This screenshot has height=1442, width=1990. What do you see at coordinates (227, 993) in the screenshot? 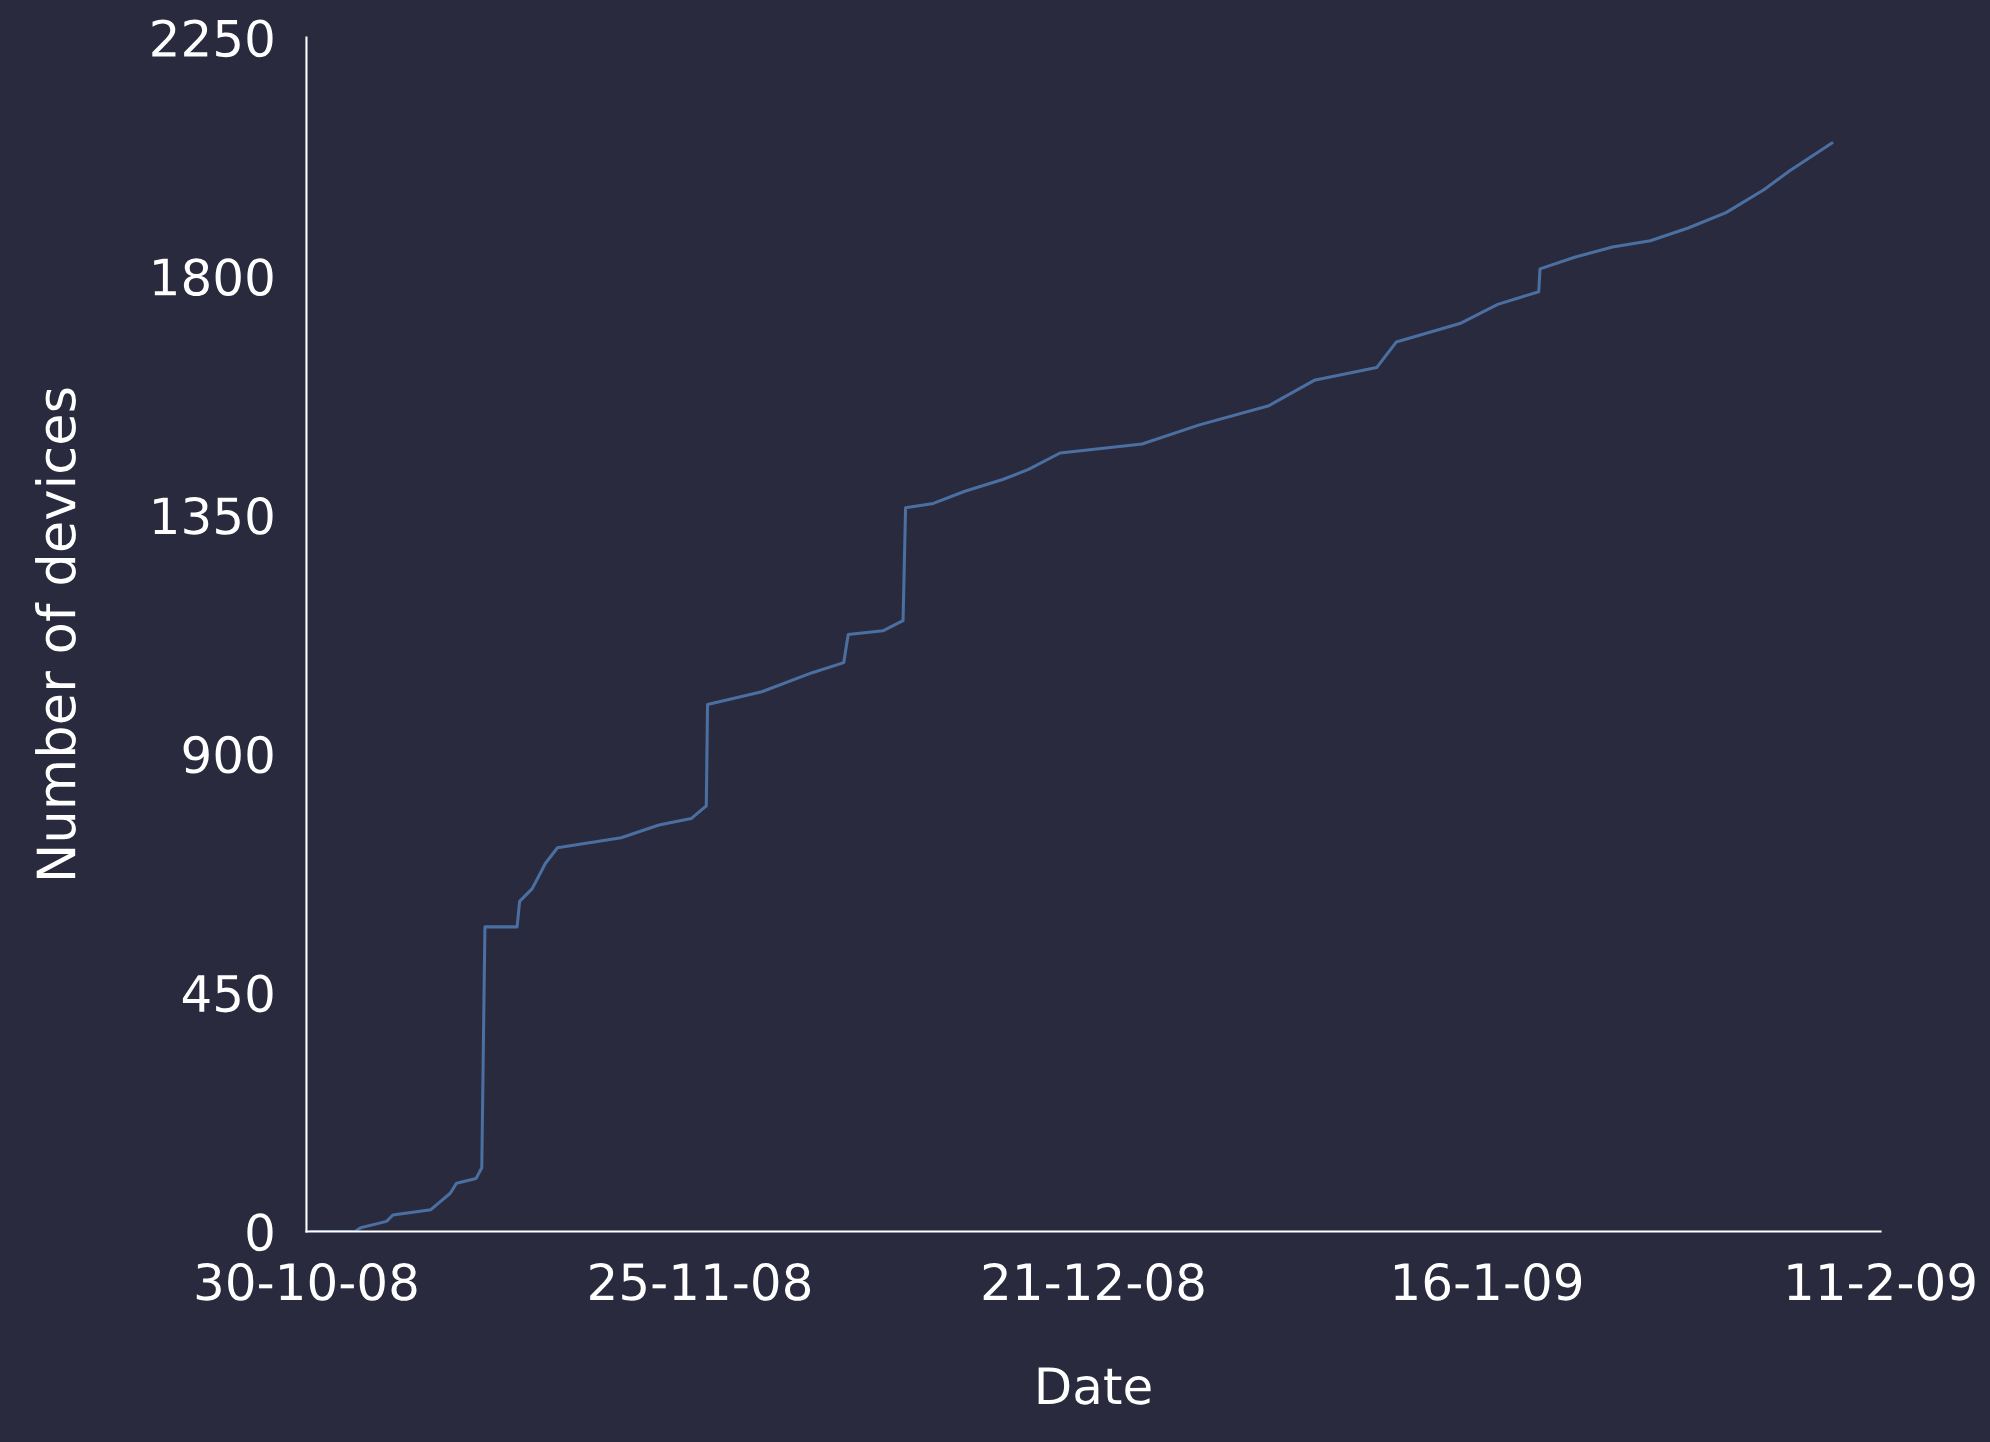
I see `y-tick-label: 450` at bounding box center [227, 993].